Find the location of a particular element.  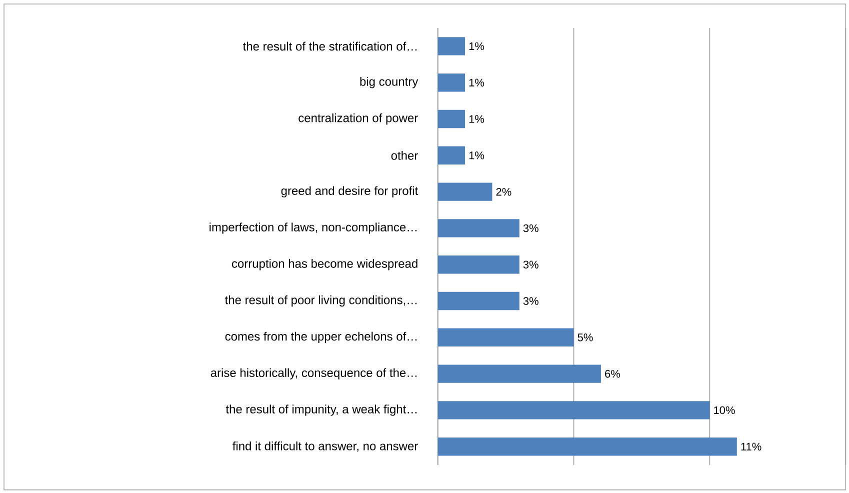

data-label: 5% is located at coordinates (585, 338).